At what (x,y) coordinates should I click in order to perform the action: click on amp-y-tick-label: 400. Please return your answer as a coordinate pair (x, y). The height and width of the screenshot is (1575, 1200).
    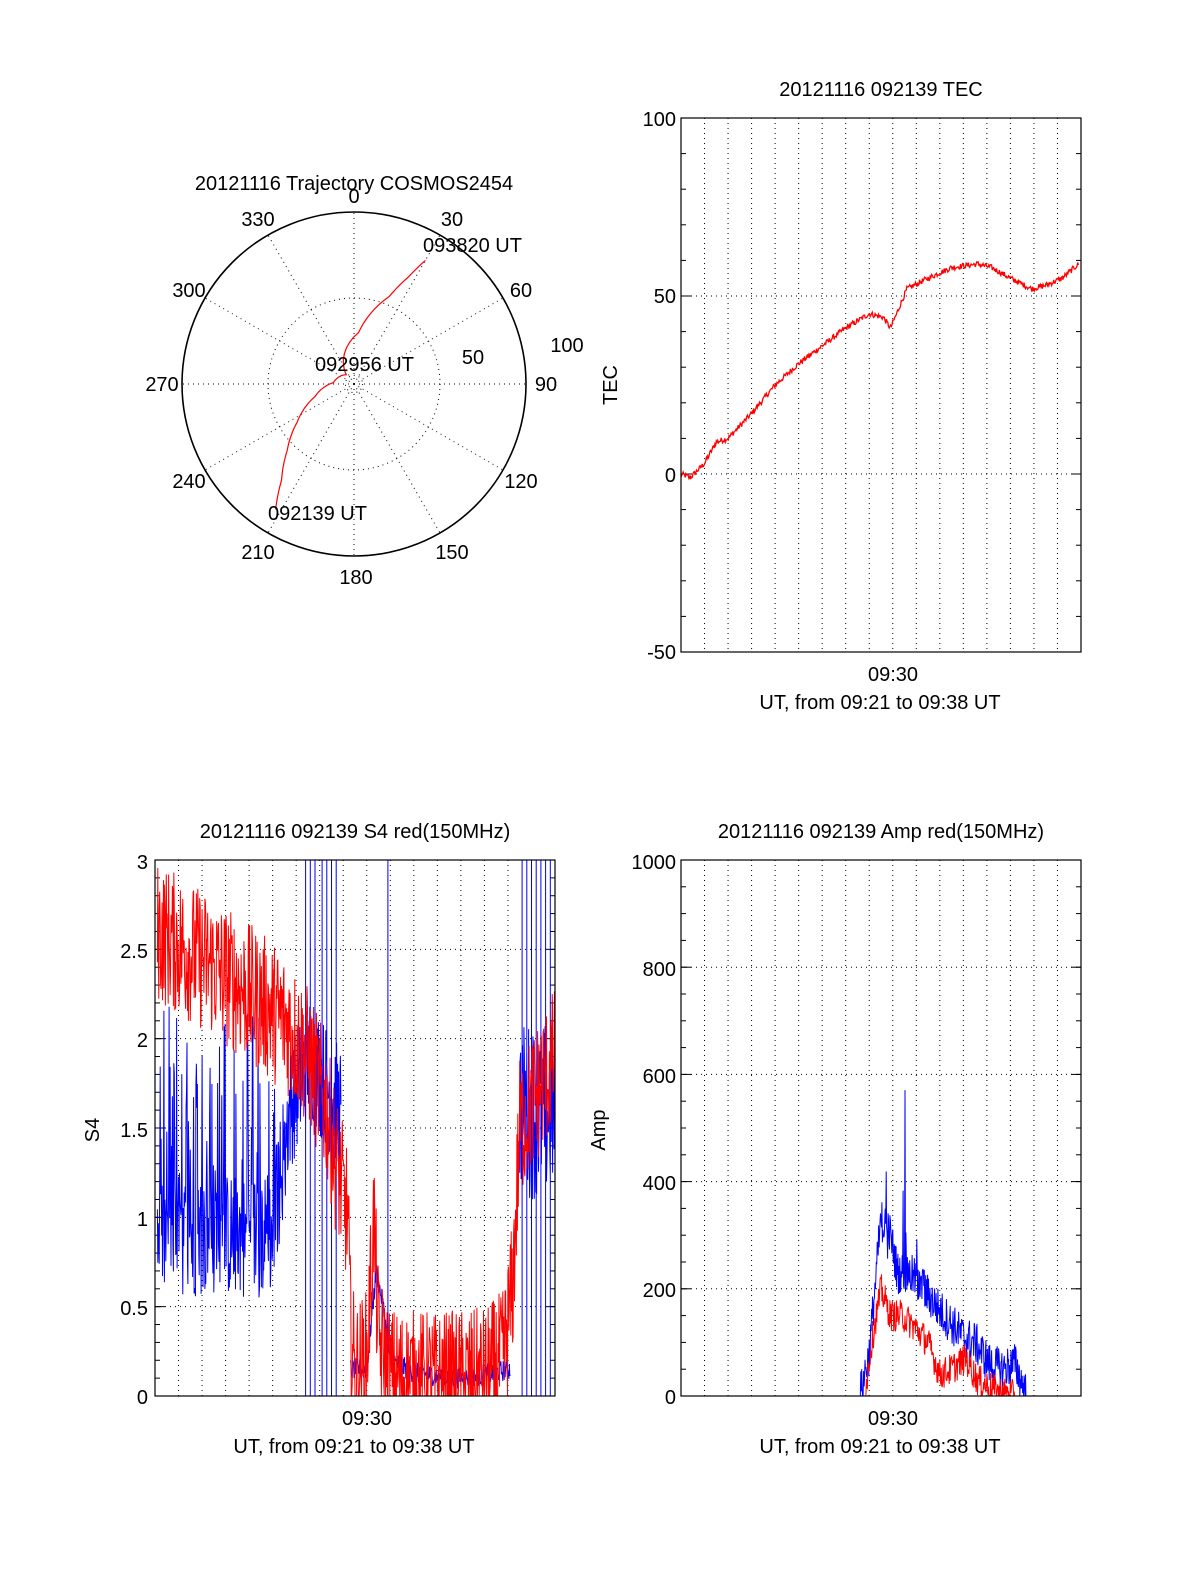
    Looking at the image, I should click on (659, 1184).